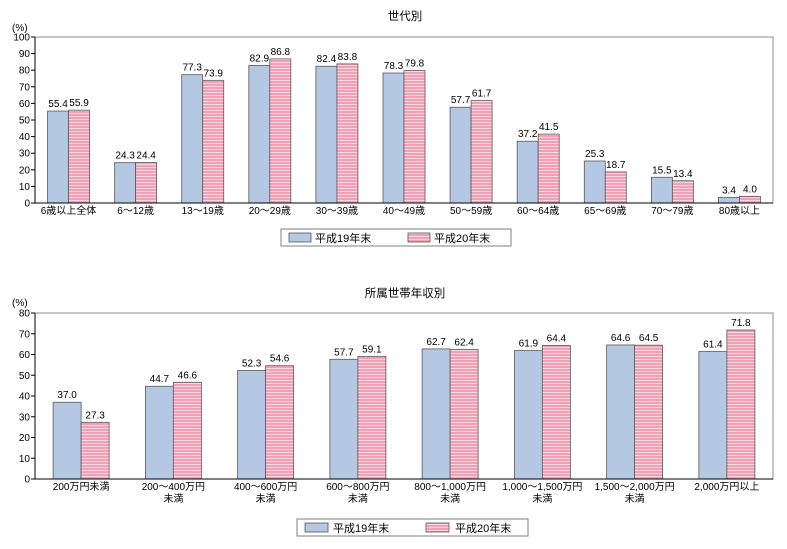 This screenshot has width=787, height=549. What do you see at coordinates (450, 499) in the screenshot?
I see `income-chart-category-label-5-line-2: 未満` at bounding box center [450, 499].